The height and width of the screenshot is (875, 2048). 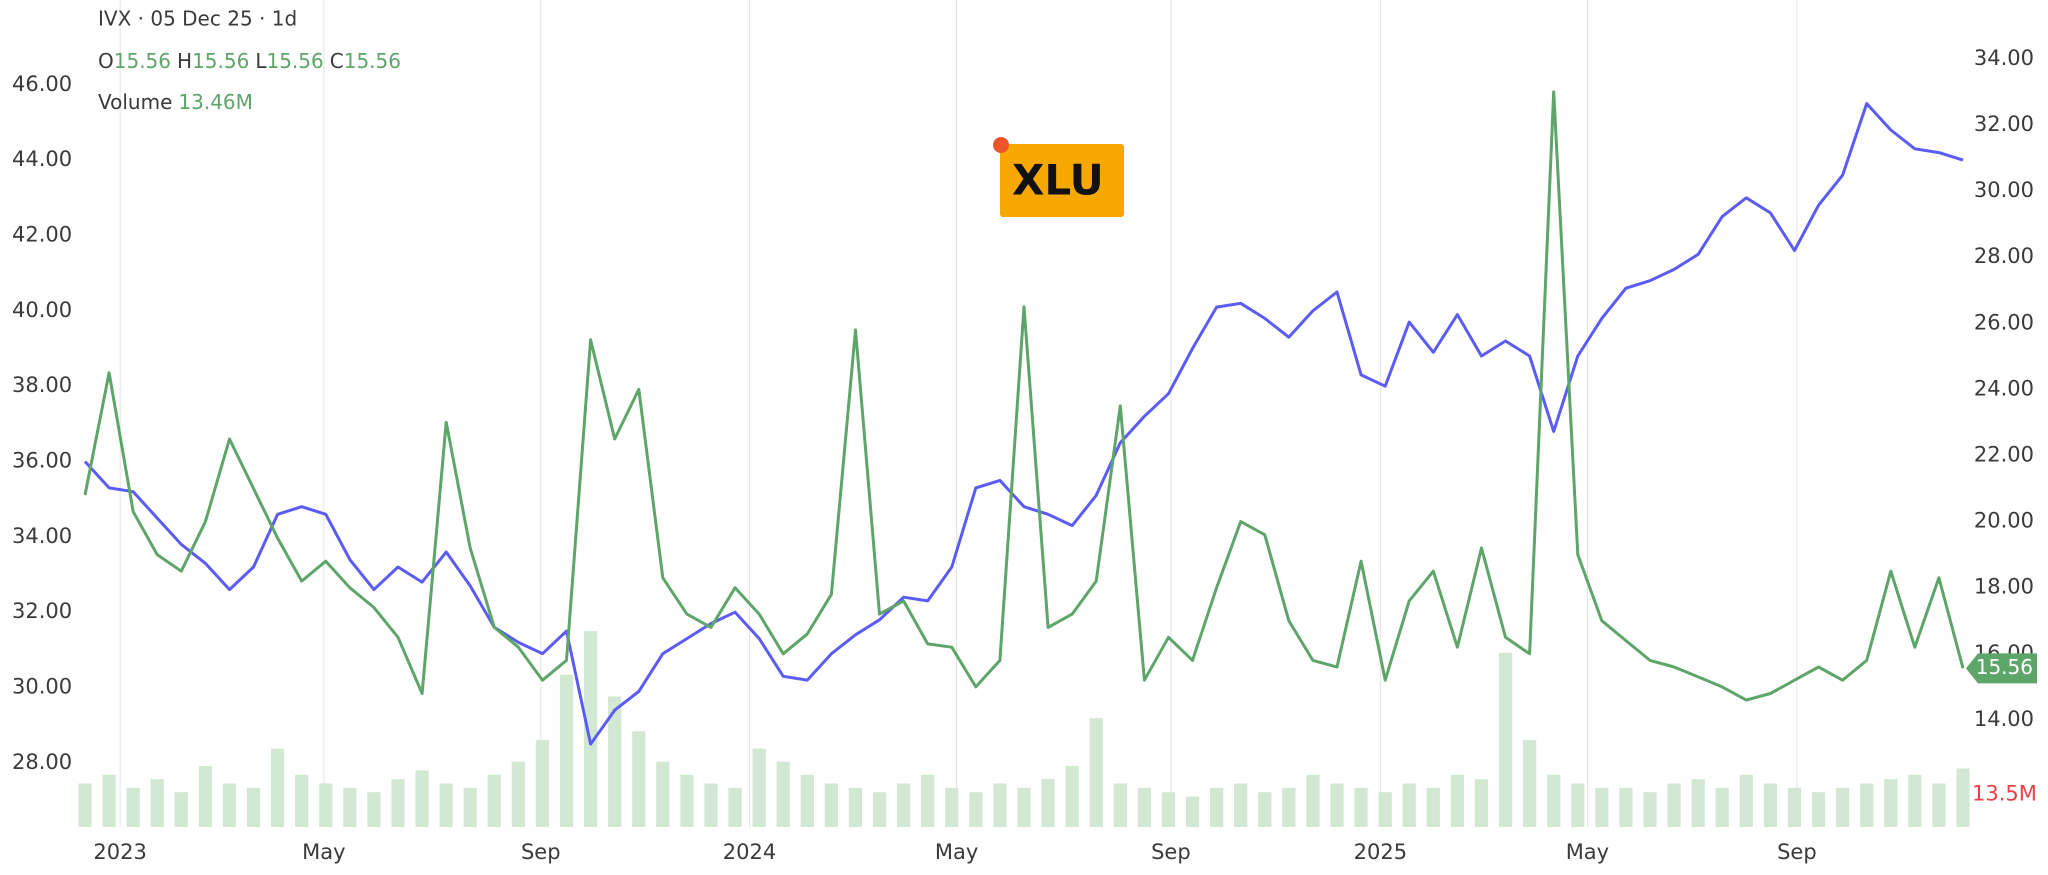 What do you see at coordinates (42, 310) in the screenshot?
I see `y-tick-label: 40.00` at bounding box center [42, 310].